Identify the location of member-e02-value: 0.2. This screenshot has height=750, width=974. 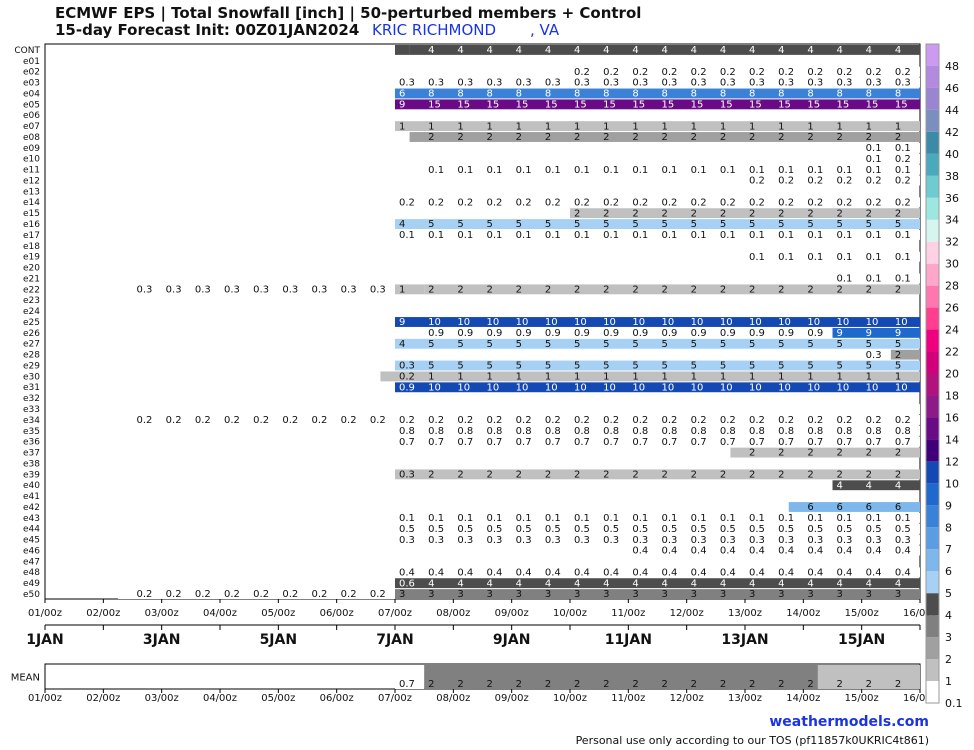
(582, 72).